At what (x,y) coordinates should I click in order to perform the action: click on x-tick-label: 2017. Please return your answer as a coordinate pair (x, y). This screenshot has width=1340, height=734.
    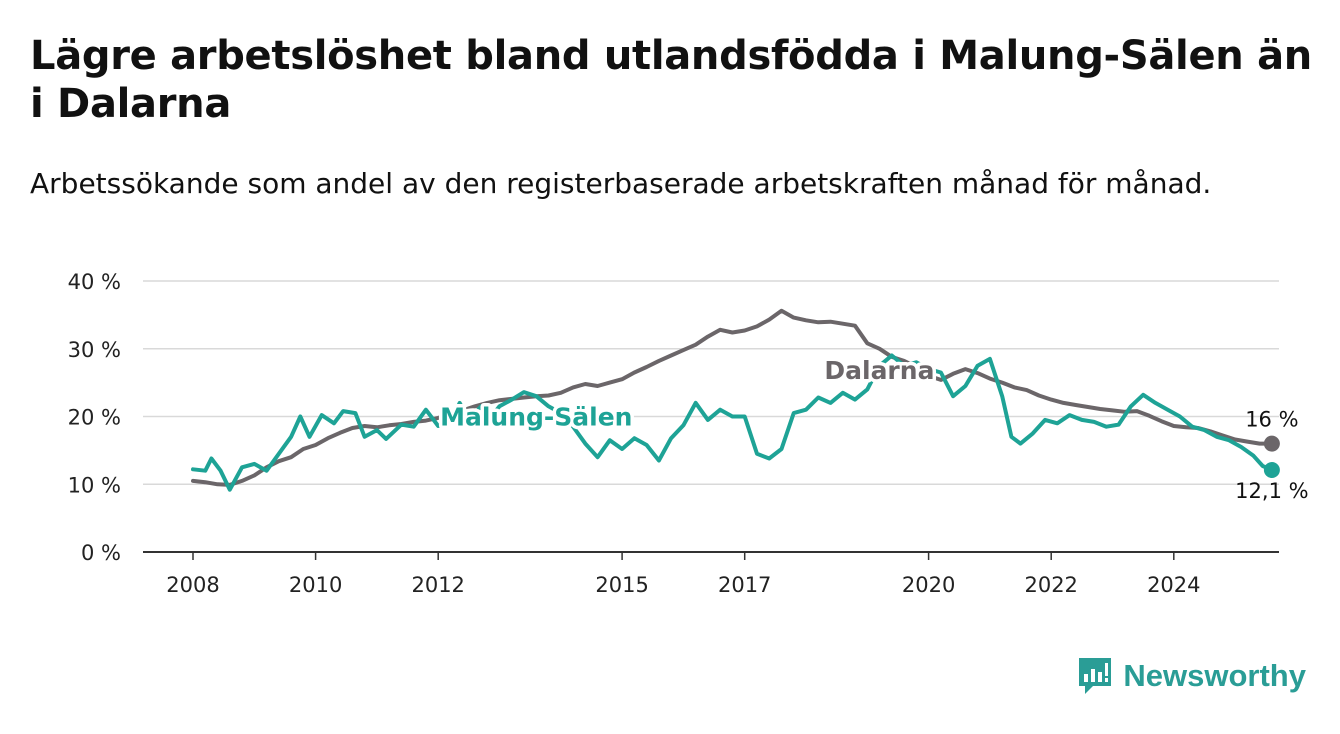
    Looking at the image, I should click on (744, 585).